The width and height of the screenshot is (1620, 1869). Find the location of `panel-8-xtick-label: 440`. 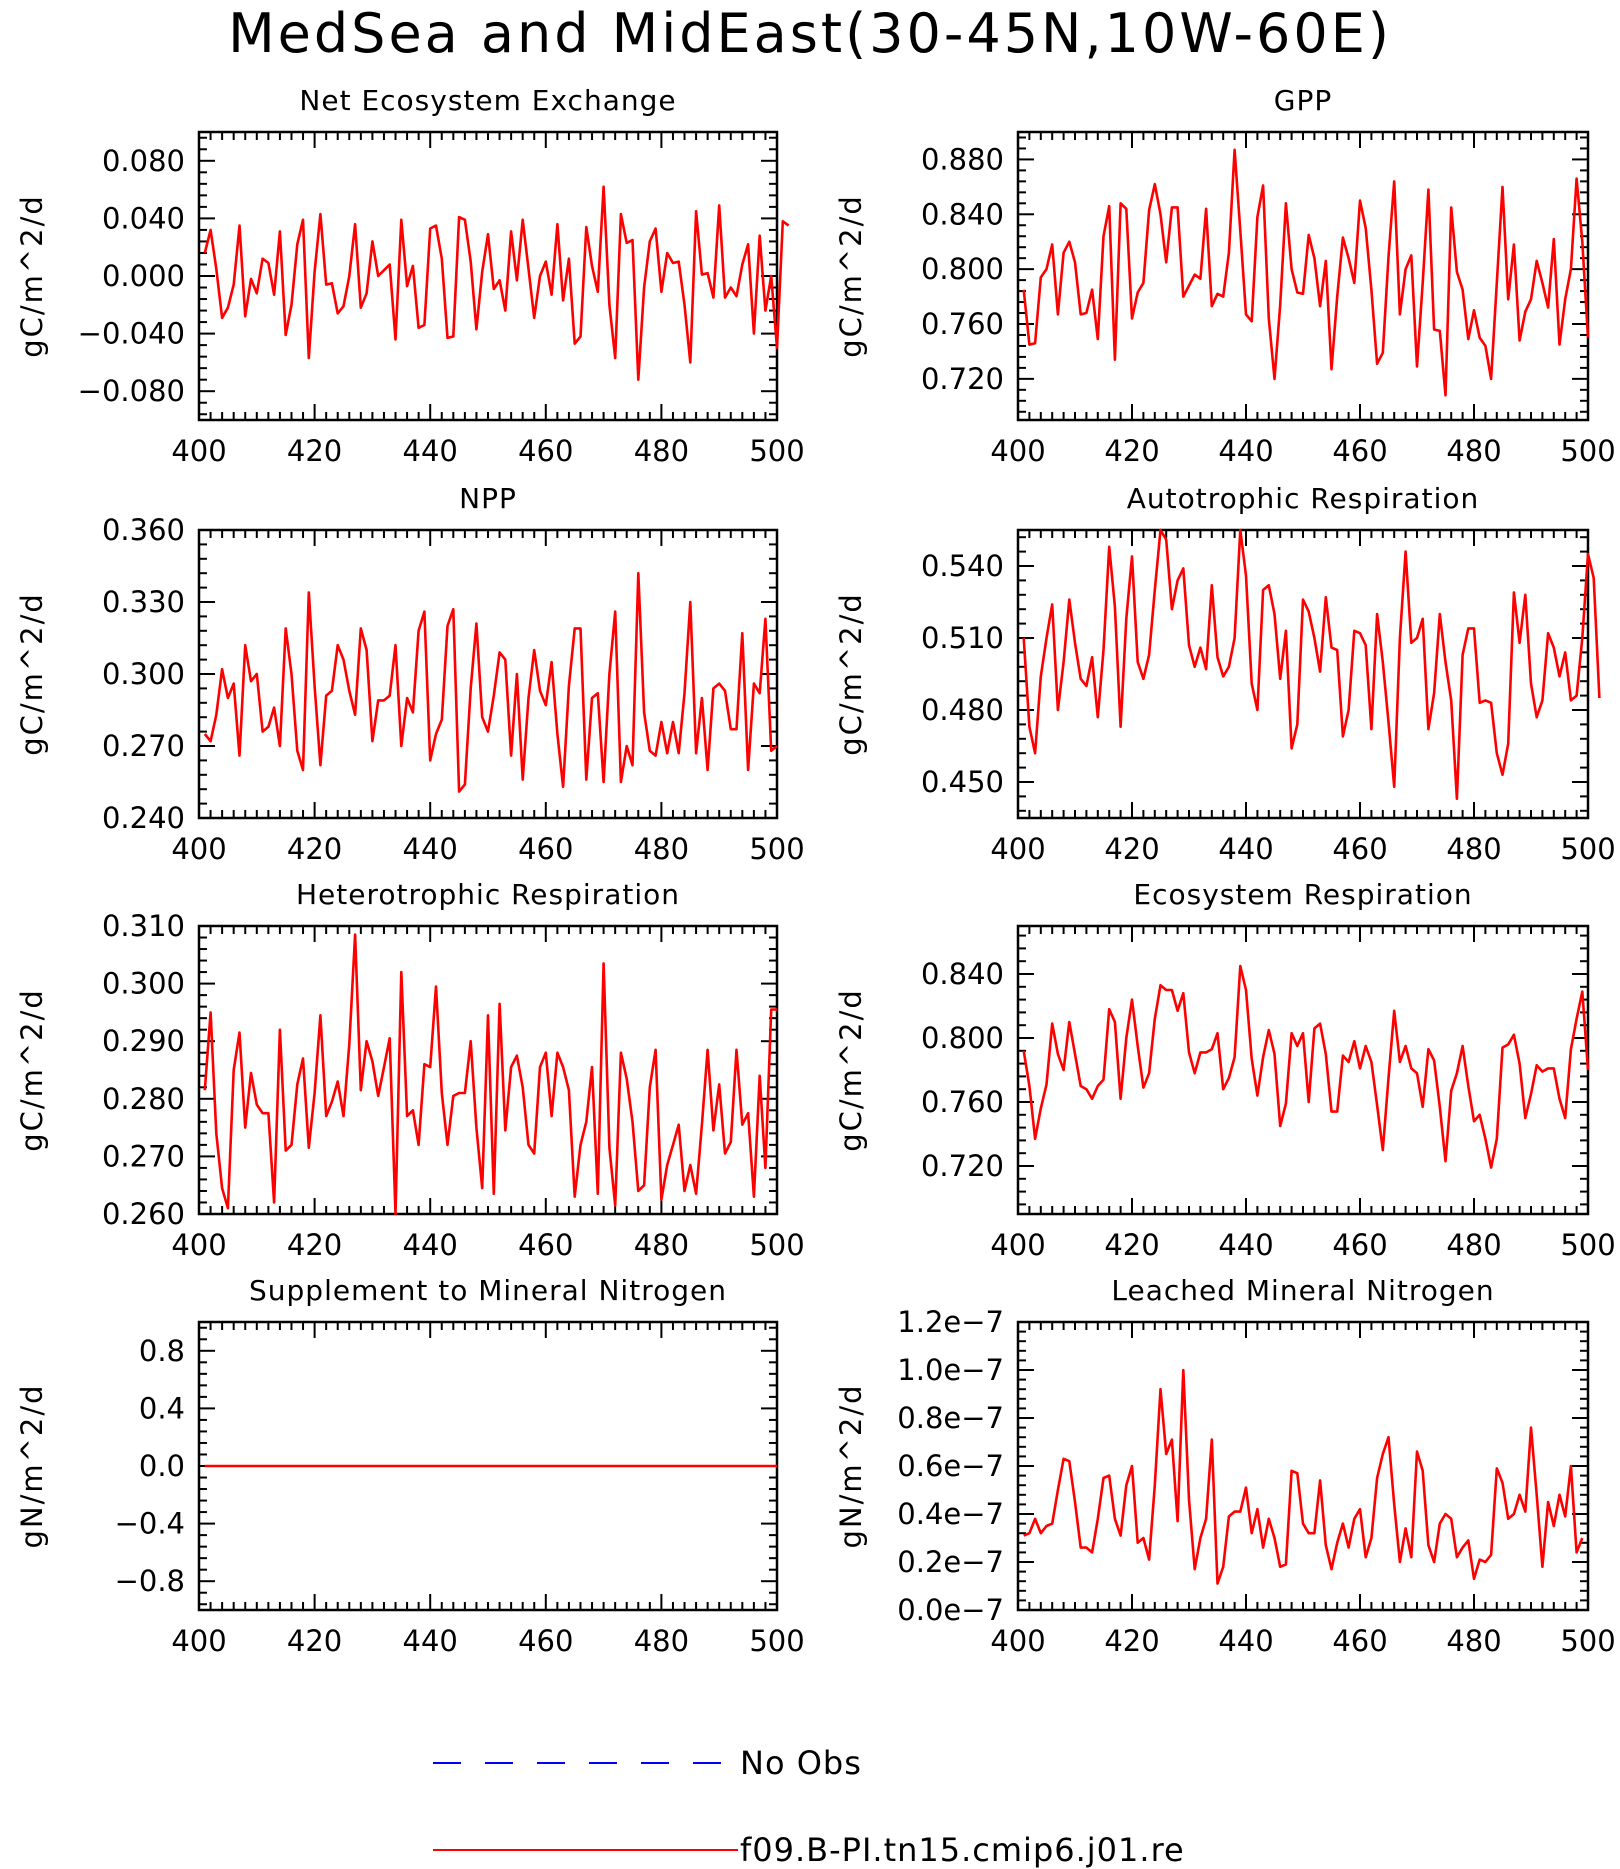

panel-8-xtick-label: 440 is located at coordinates (1245, 1641).